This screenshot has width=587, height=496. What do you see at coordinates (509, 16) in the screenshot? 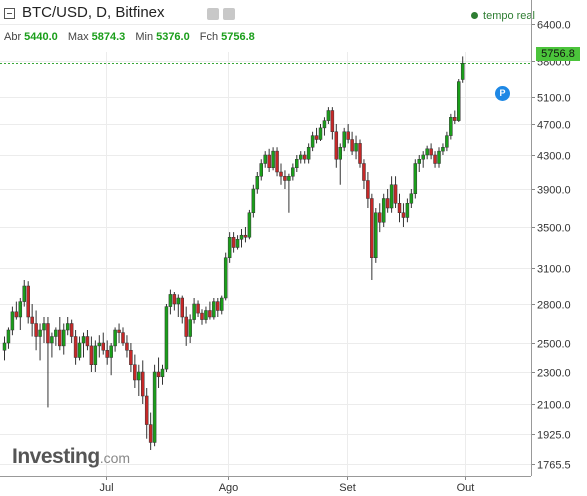
I see `live-label: tempo real` at bounding box center [509, 16].